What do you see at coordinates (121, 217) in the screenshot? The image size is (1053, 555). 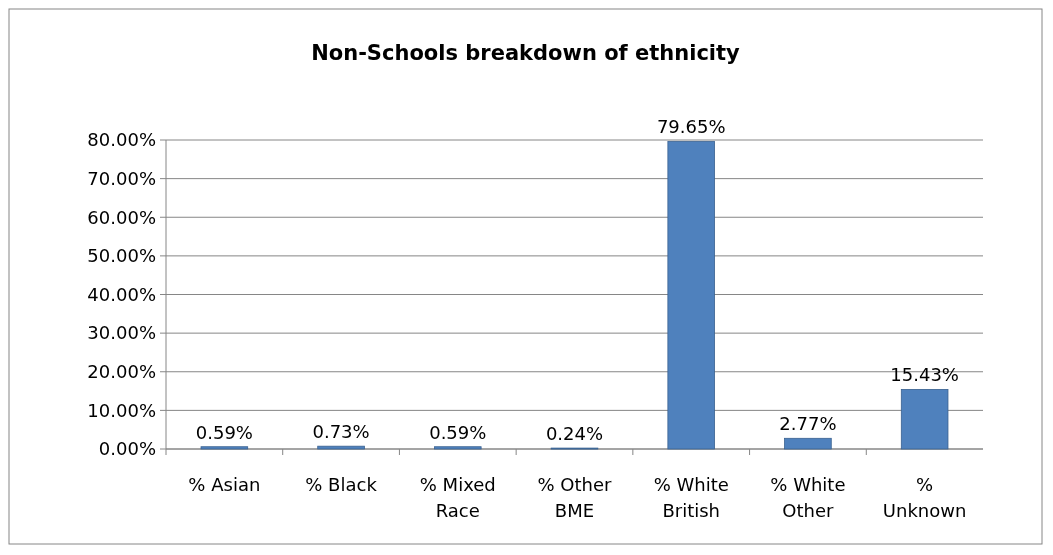 I see `y-tick-label: 60.00%` at bounding box center [121, 217].